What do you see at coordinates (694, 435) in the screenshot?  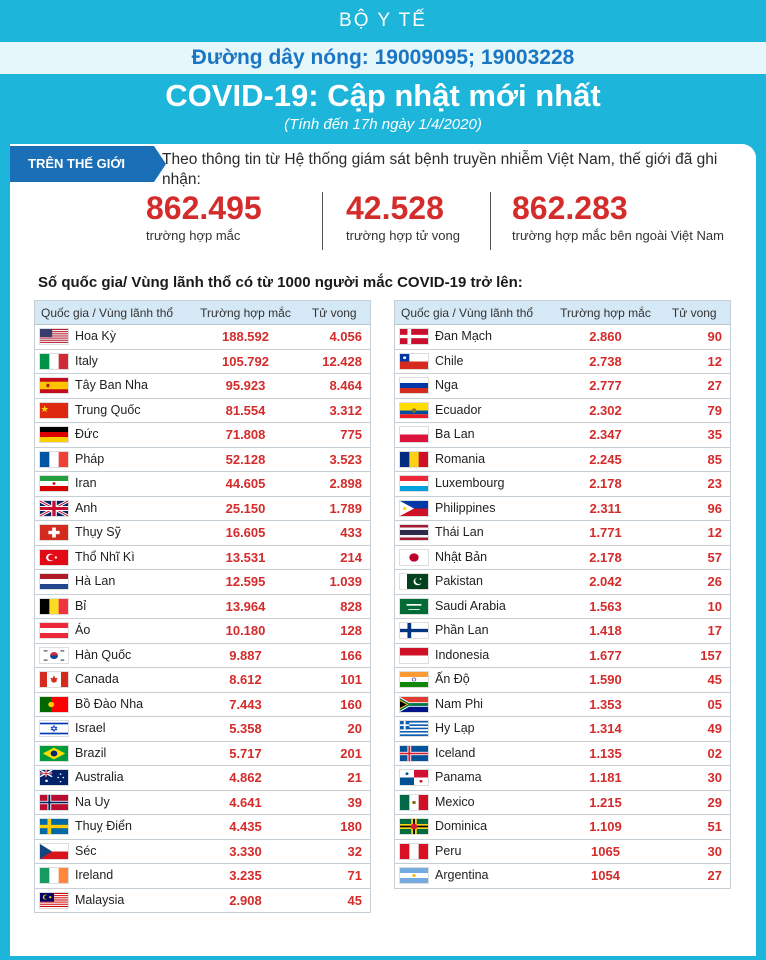 I see `deaths-cell: 35` at bounding box center [694, 435].